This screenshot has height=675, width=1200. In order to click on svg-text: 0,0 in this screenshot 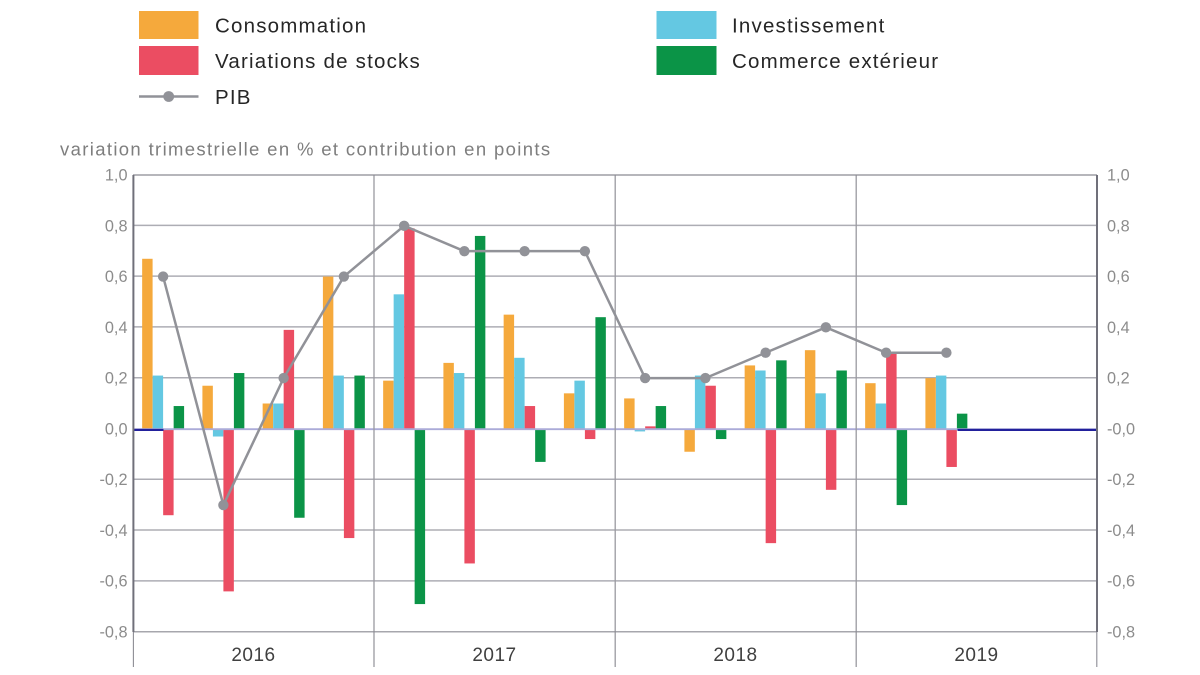, I will do `click(116, 429)`.